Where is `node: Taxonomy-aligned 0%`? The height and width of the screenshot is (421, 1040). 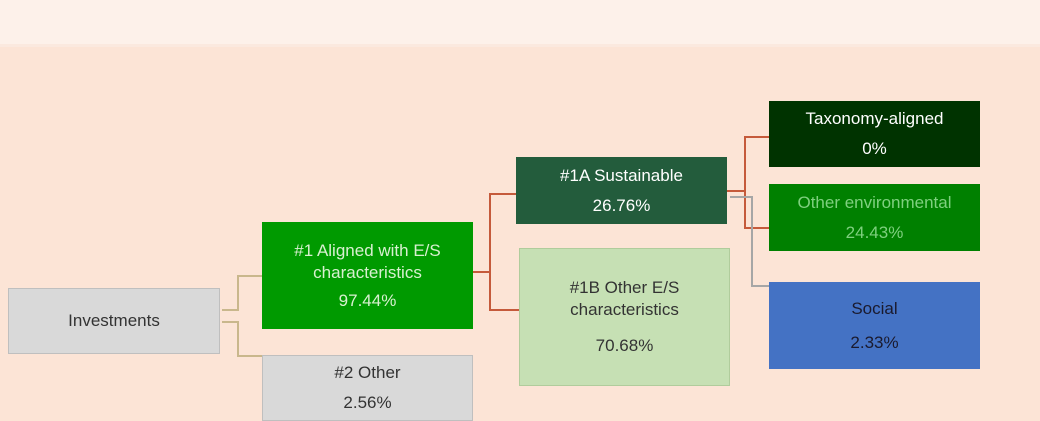
node: Taxonomy-aligned 0% is located at coordinates (874, 134).